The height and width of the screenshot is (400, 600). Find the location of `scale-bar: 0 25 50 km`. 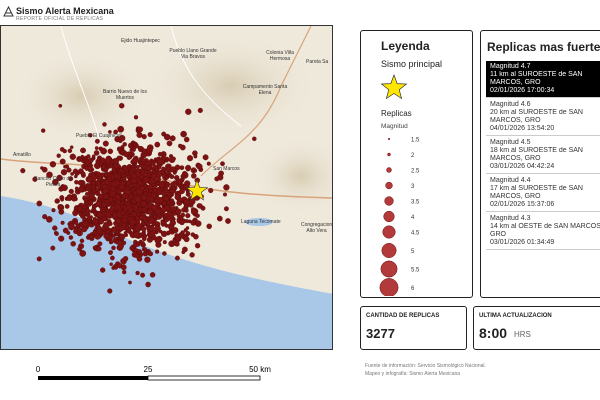

scale-bar: 0 25 50 km is located at coordinates (153, 373).